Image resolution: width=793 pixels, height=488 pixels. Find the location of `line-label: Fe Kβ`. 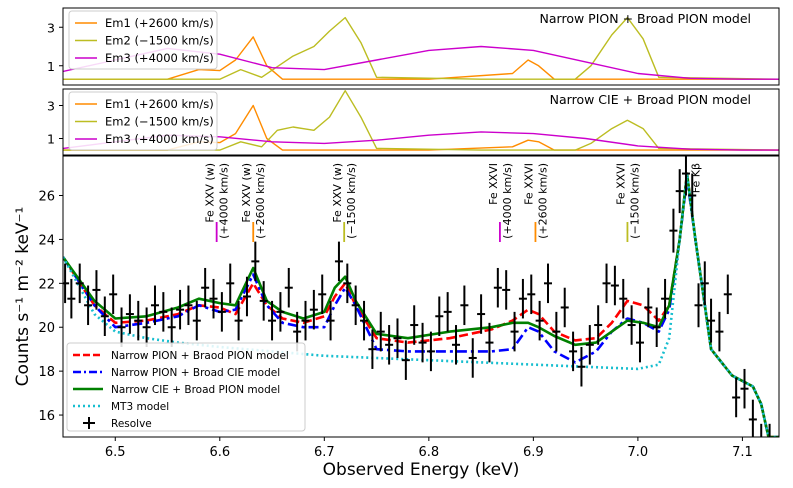

line-label: Fe Kβ is located at coordinates (695, 178).